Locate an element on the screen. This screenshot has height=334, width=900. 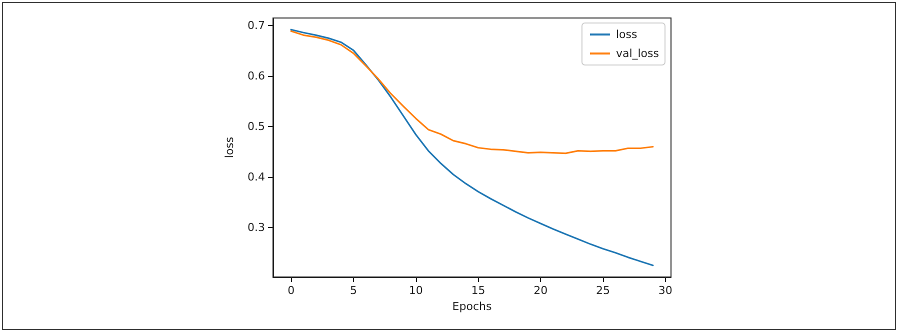
x-tick-label: 20 is located at coordinates (541, 290).